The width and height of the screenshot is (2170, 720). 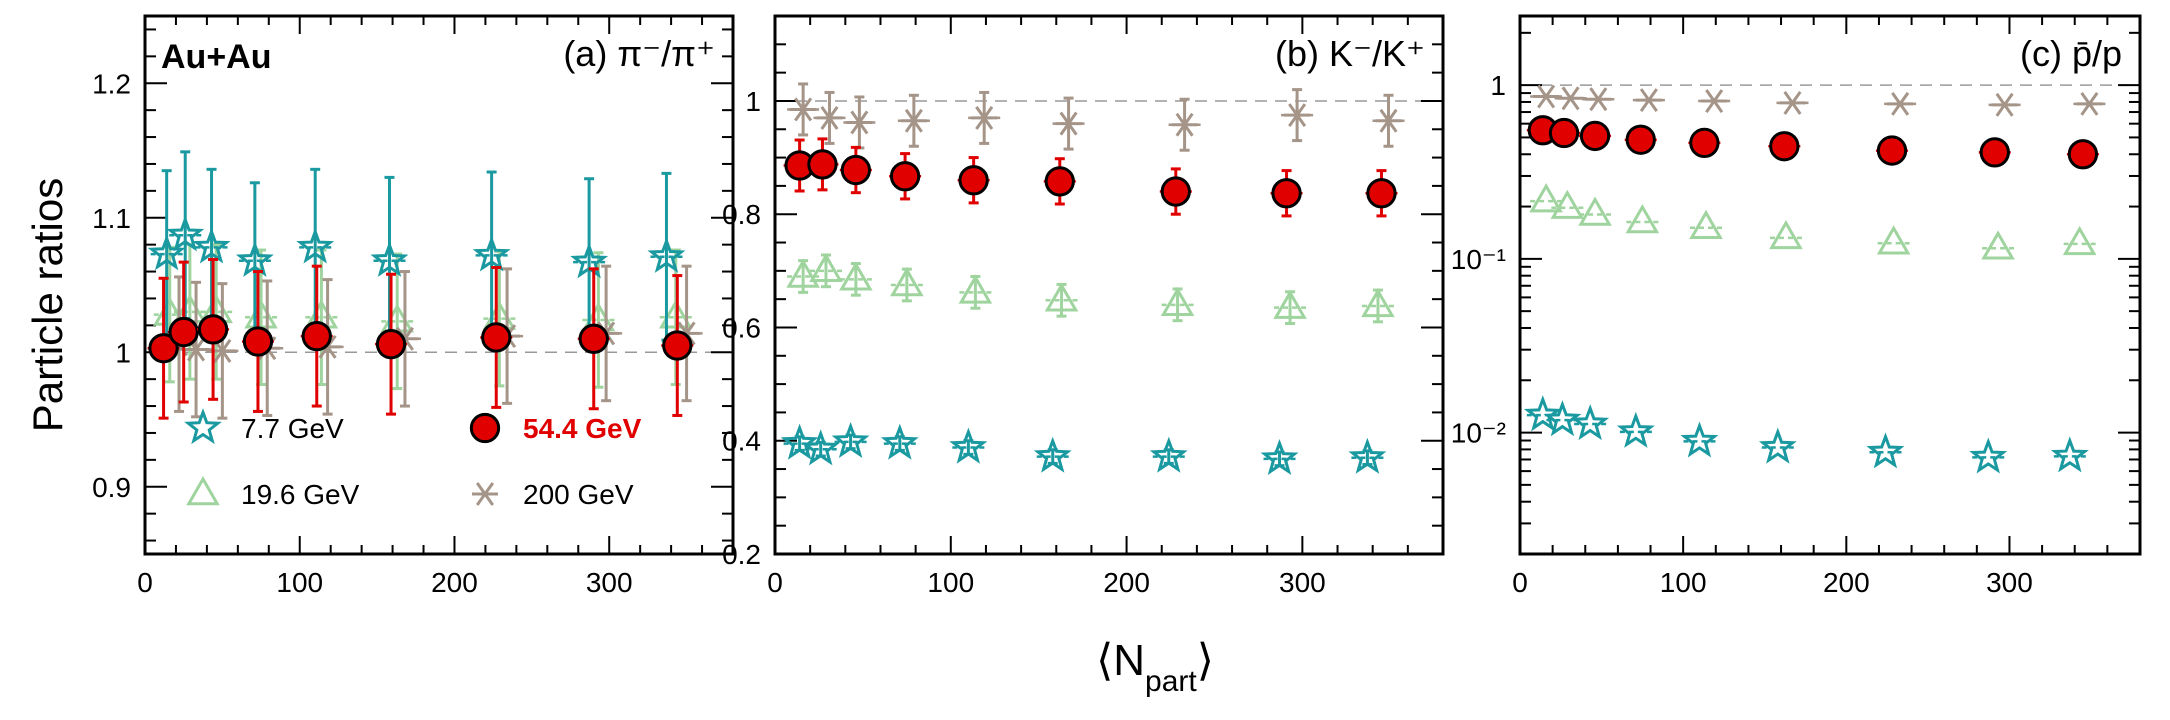 I want to click on panel-b-x-tick-label: 0, so click(x=775, y=582).